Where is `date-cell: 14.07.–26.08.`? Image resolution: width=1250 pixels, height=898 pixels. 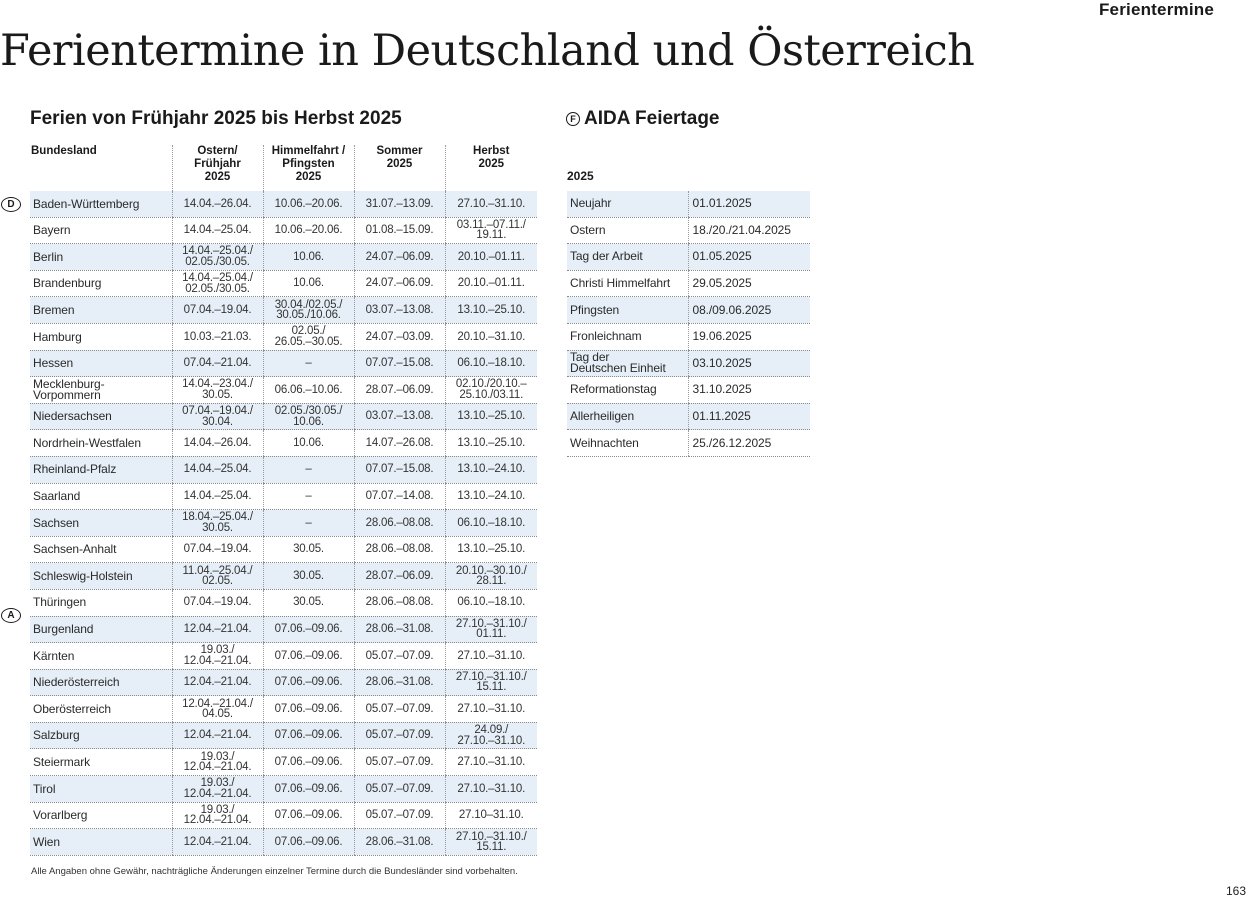 date-cell: 14.07.–26.08. is located at coordinates (399, 443).